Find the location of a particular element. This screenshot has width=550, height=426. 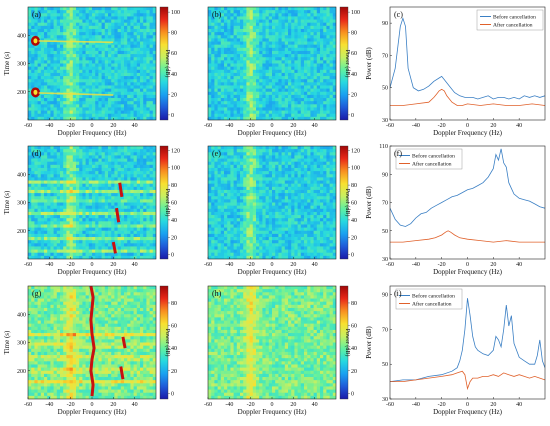

x-tick-e-0: 0 is located at coordinates (272, 265).